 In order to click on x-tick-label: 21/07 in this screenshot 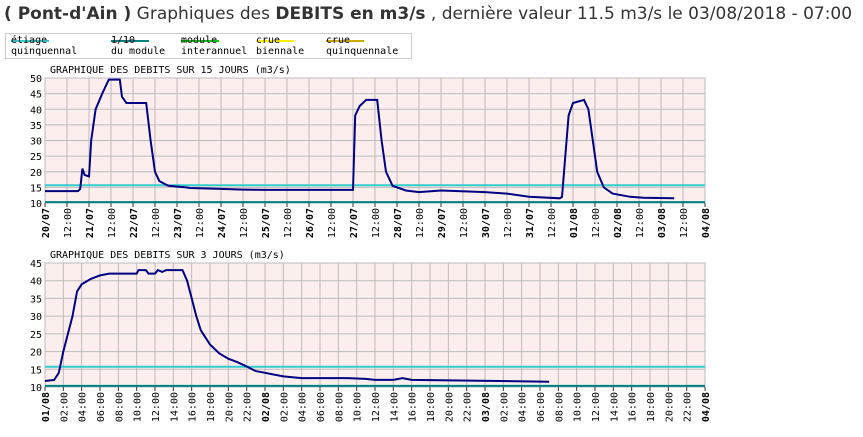, I will do `click(90, 223)`.